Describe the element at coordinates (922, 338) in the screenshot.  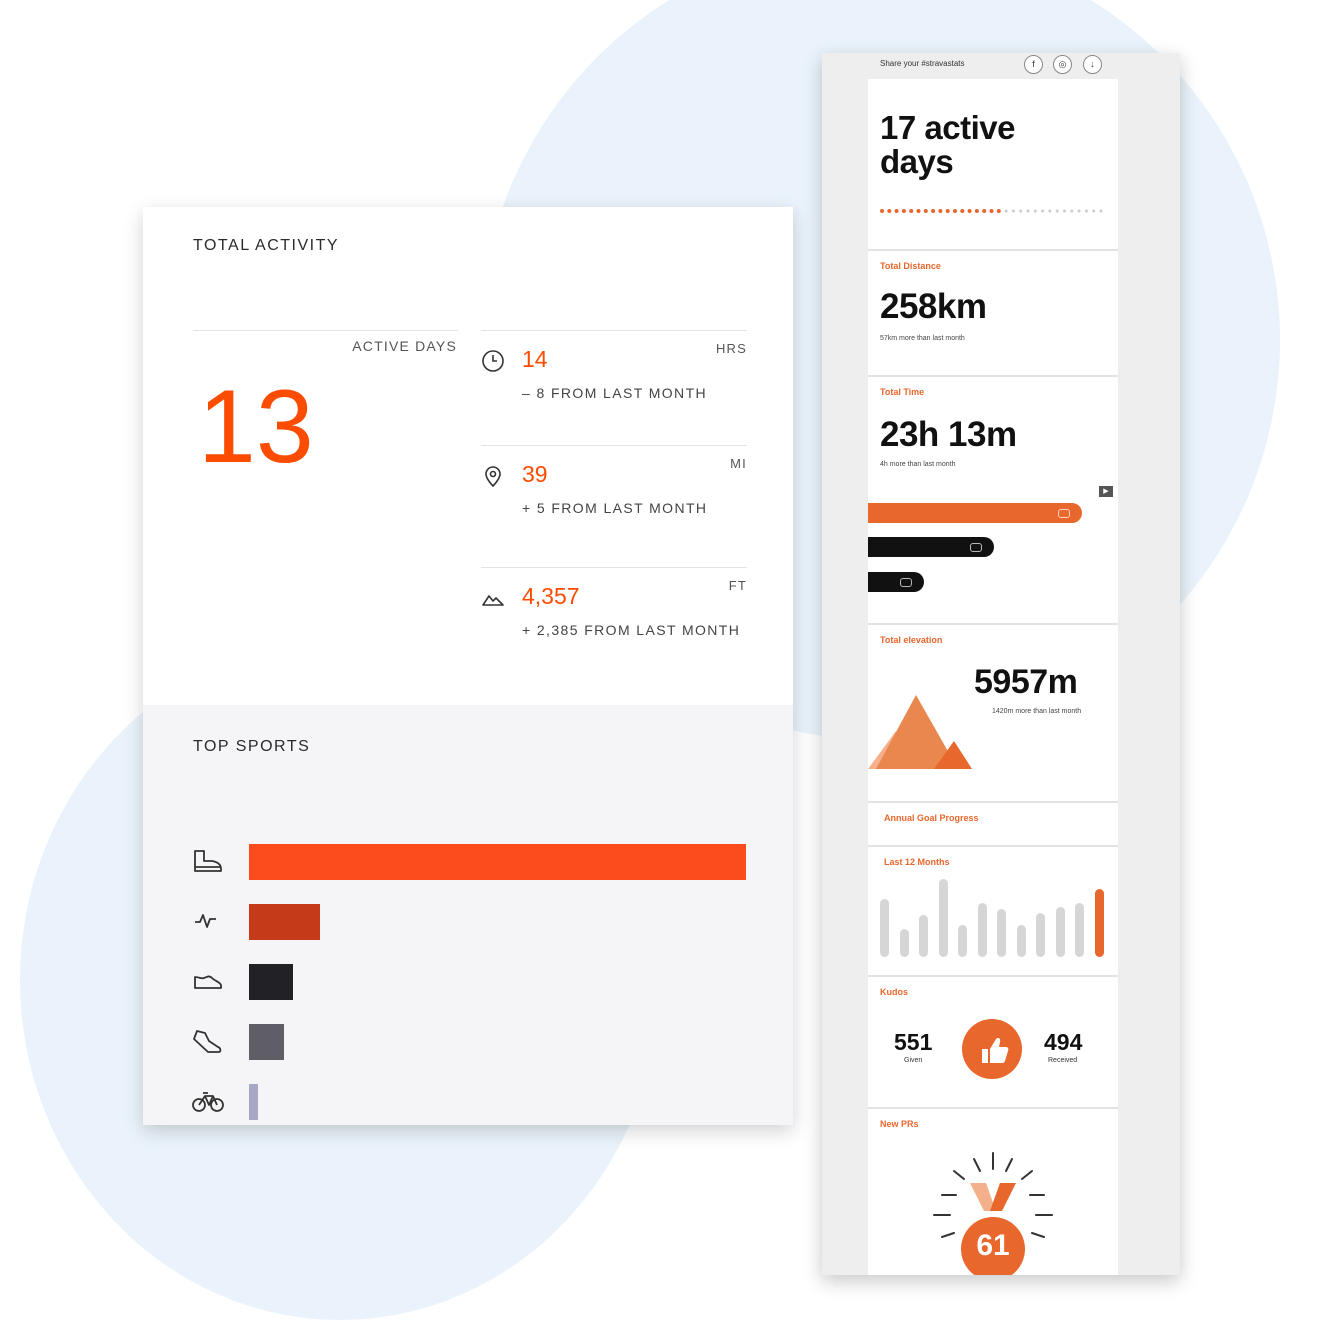
I see `total-distance-note: 57km more than last month` at that location.